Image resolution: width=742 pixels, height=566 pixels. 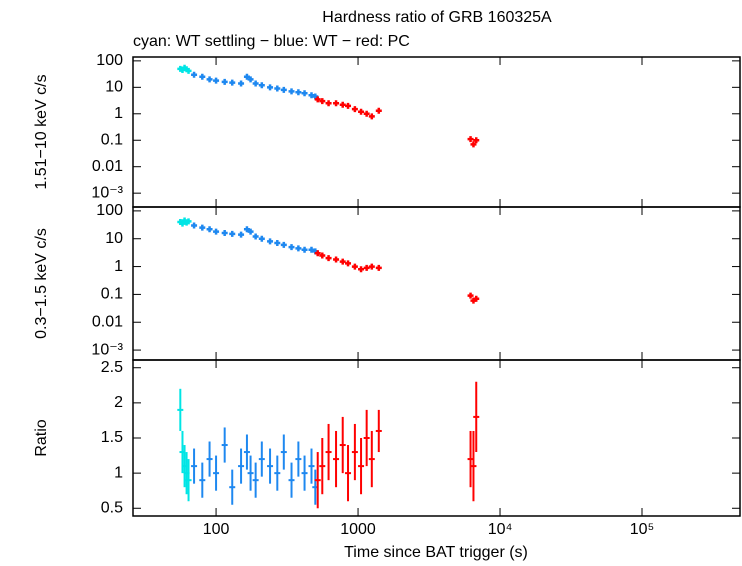 What do you see at coordinates (112, 437) in the screenshot?
I see `y-tick-label: 1.5` at bounding box center [112, 437].